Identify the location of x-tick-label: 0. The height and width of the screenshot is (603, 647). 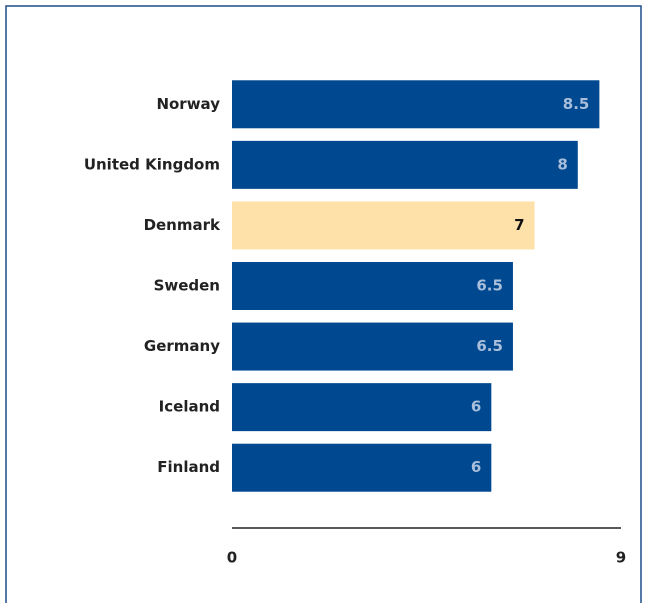
(232, 558).